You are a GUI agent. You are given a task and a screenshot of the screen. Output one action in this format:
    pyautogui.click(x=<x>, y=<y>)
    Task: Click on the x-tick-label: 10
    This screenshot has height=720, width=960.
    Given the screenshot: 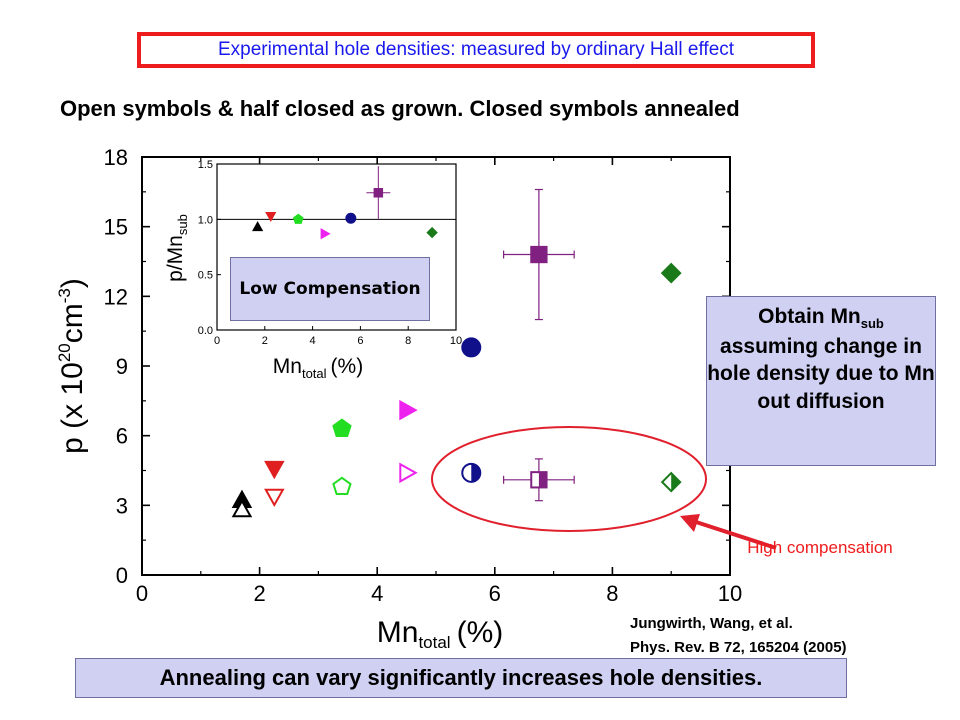 What is the action you would take?
    pyautogui.click(x=730, y=593)
    